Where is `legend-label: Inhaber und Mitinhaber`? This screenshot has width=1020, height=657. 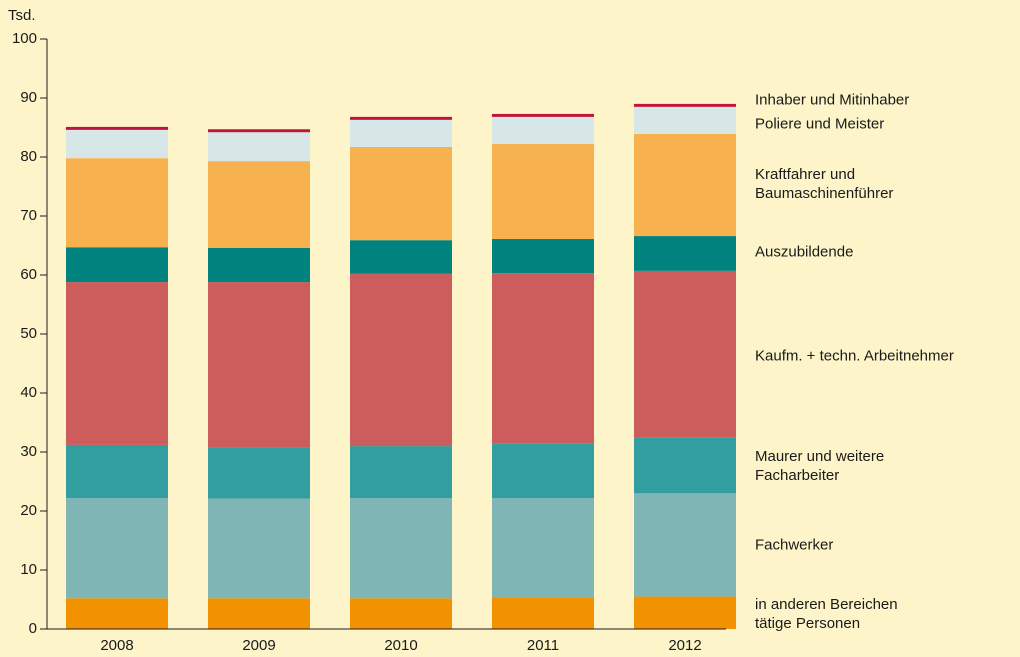
legend-label: Inhaber und Mitinhaber is located at coordinates (832, 100).